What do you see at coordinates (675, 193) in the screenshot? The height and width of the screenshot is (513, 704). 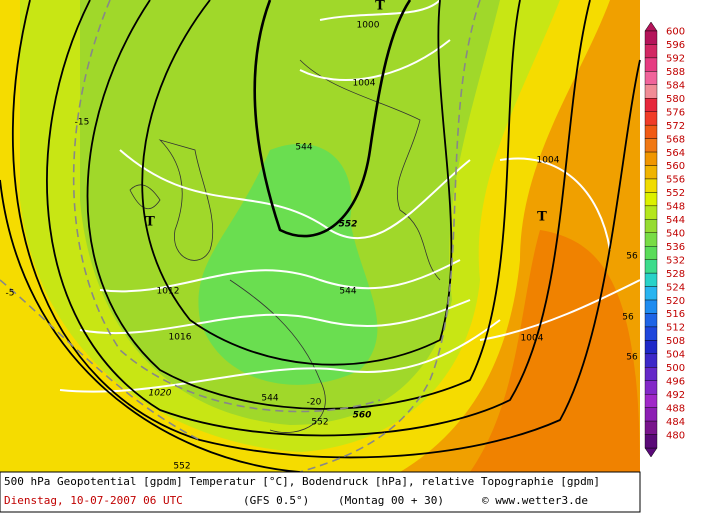 I see `colorbar-label: 552` at bounding box center [675, 193].